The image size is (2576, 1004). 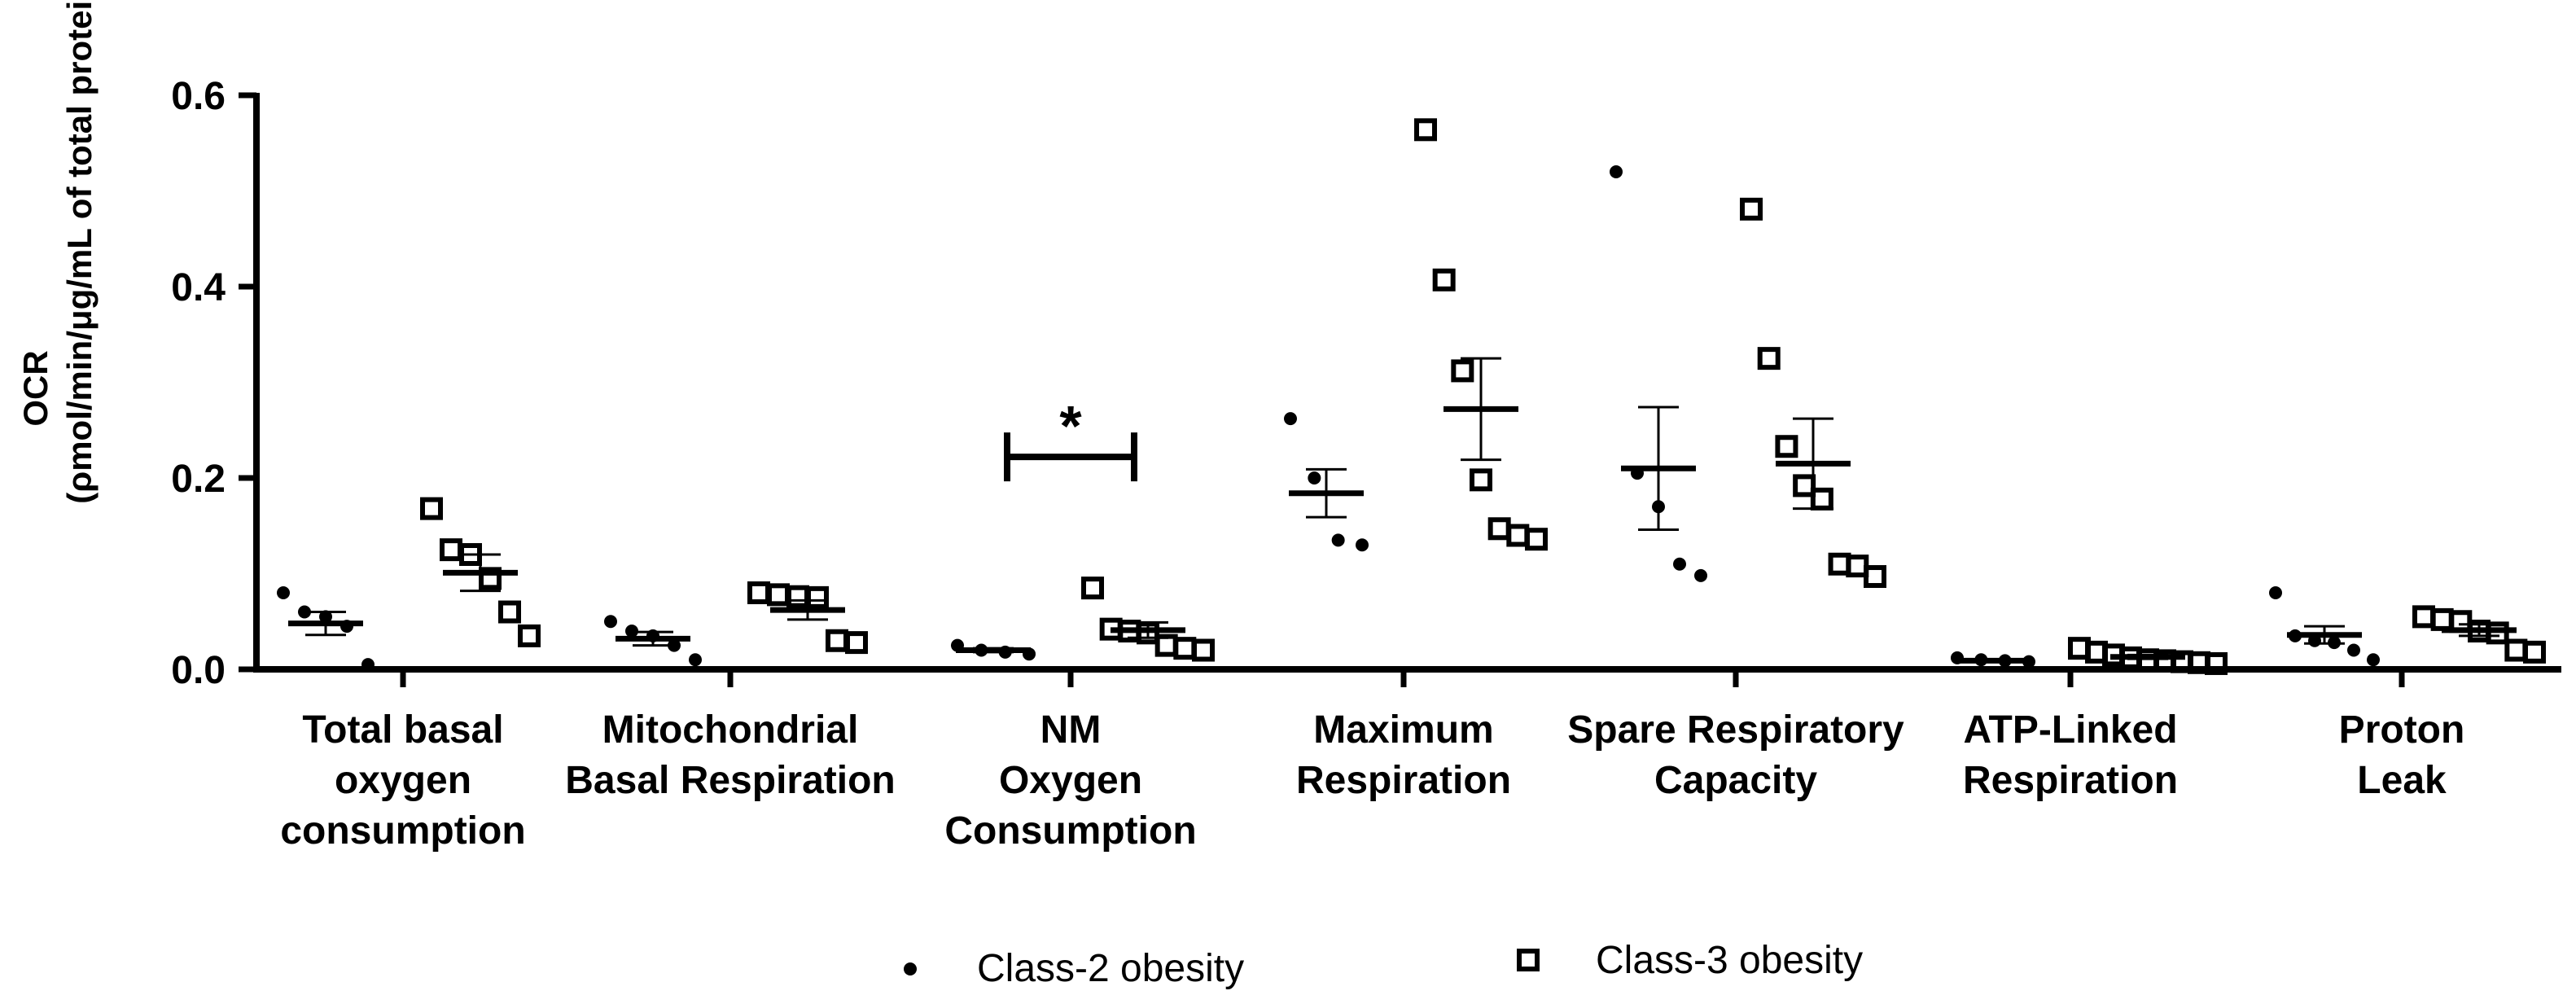 What do you see at coordinates (1070, 426) in the screenshot?
I see `significance-star: *` at bounding box center [1070, 426].